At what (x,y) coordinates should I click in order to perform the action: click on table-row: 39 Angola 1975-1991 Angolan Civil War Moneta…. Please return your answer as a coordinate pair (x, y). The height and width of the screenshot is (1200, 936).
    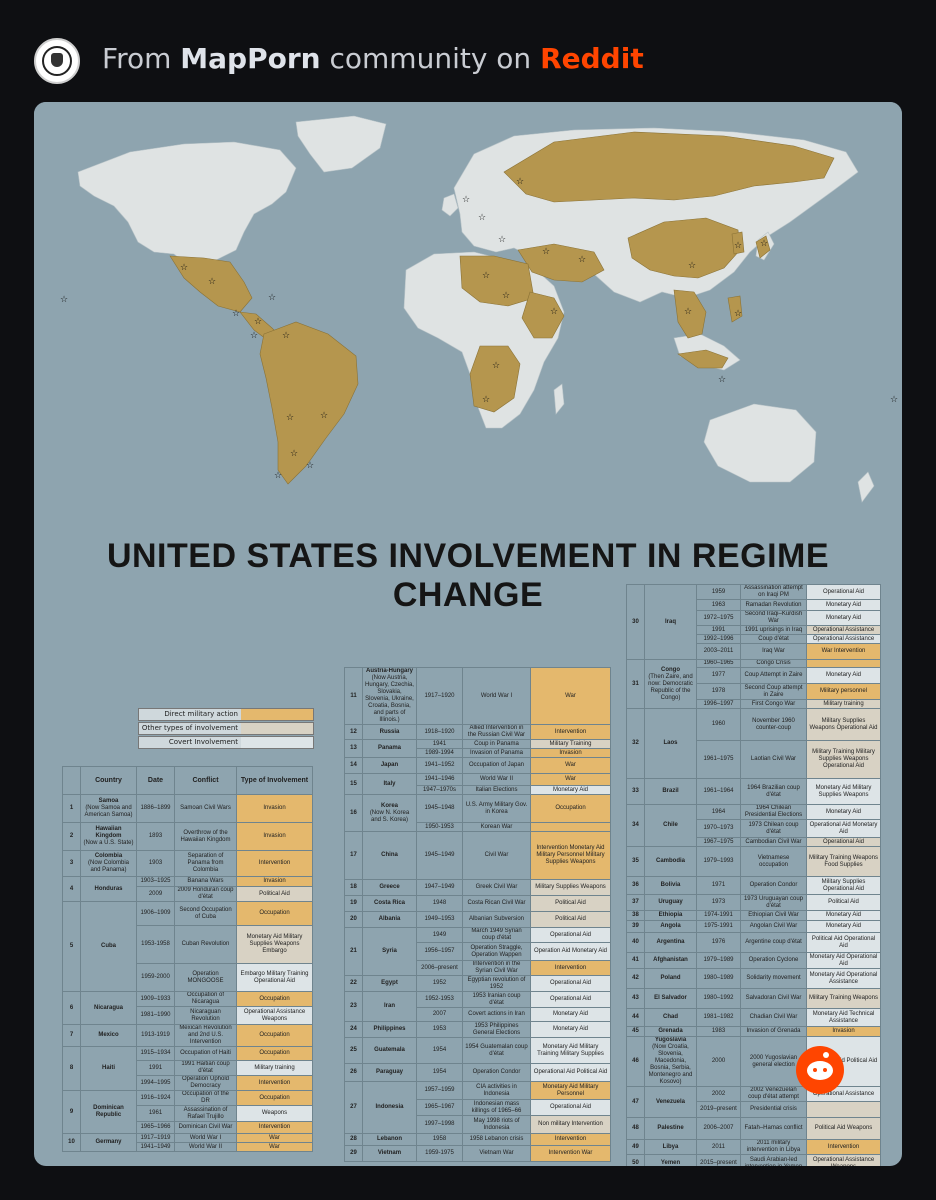
    Looking at the image, I should click on (753, 926).